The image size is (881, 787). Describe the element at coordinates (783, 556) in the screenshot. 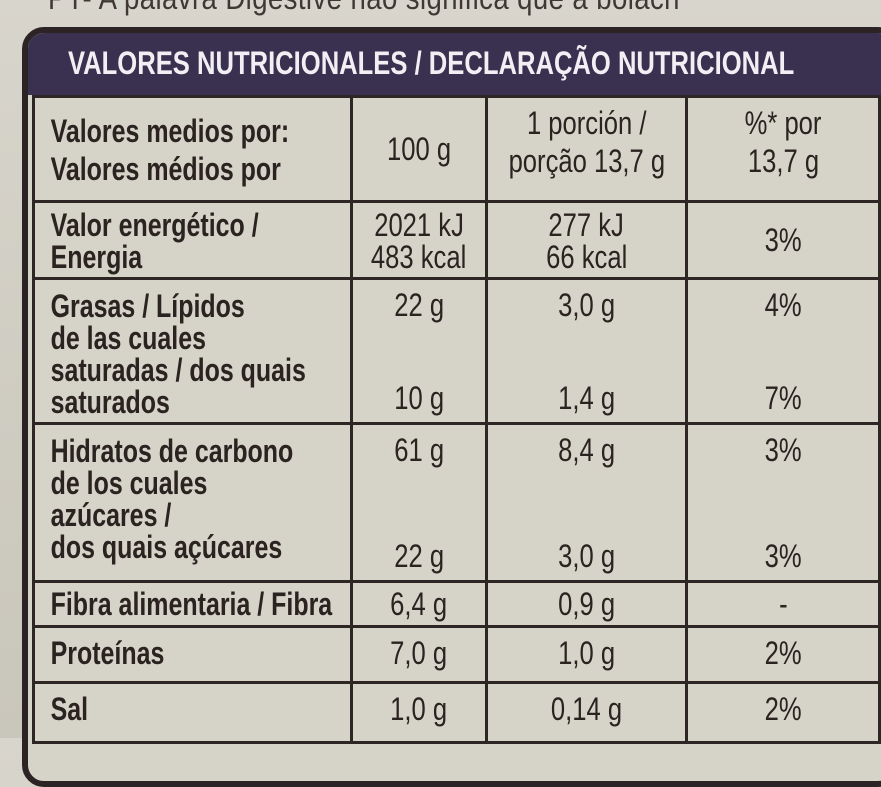

I see `sugars-pct: 3%` at that location.